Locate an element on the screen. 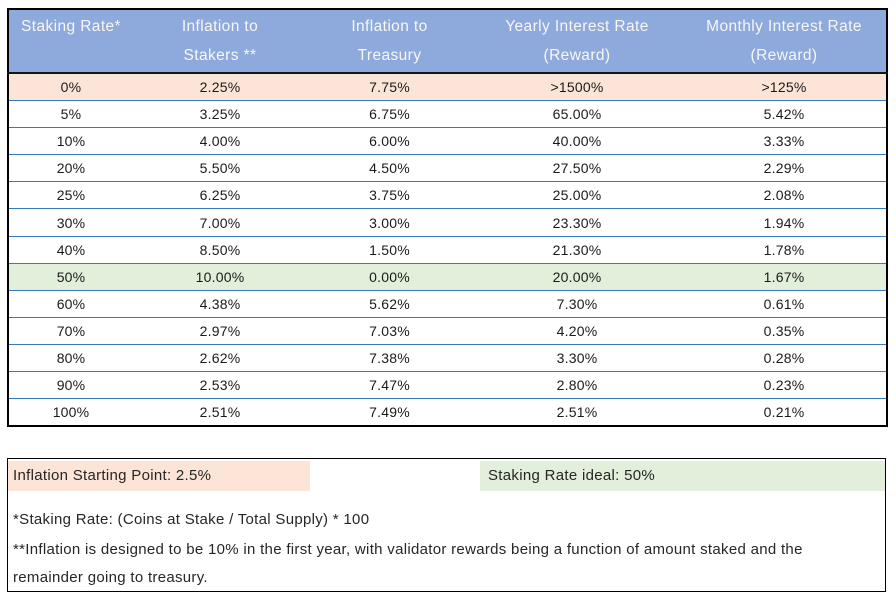 The height and width of the screenshot is (598, 896). table-cell: 27.50% is located at coordinates (577, 168).